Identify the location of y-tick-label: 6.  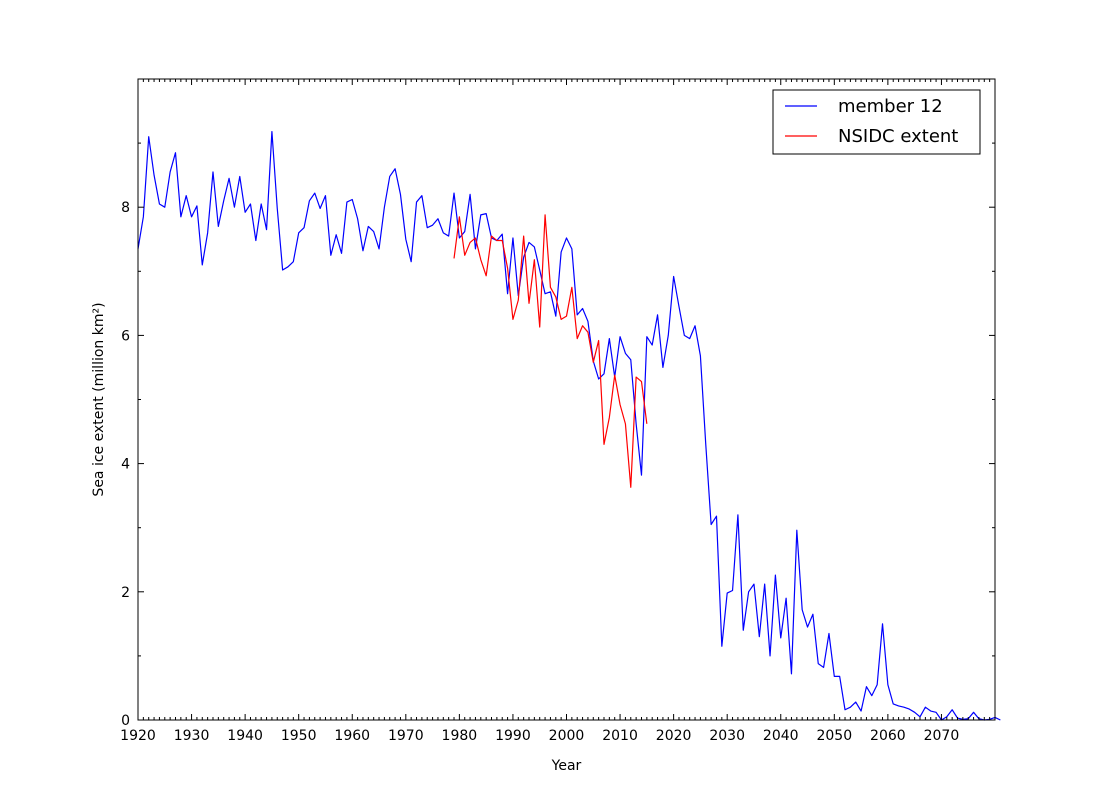
(125, 336).